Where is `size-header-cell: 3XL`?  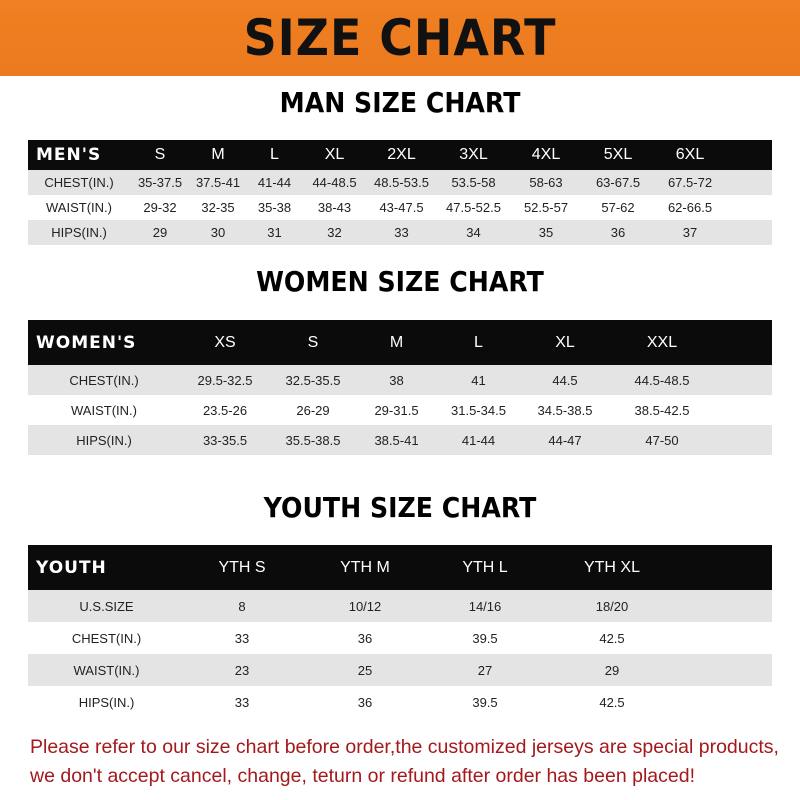 size-header-cell: 3XL is located at coordinates (473, 154).